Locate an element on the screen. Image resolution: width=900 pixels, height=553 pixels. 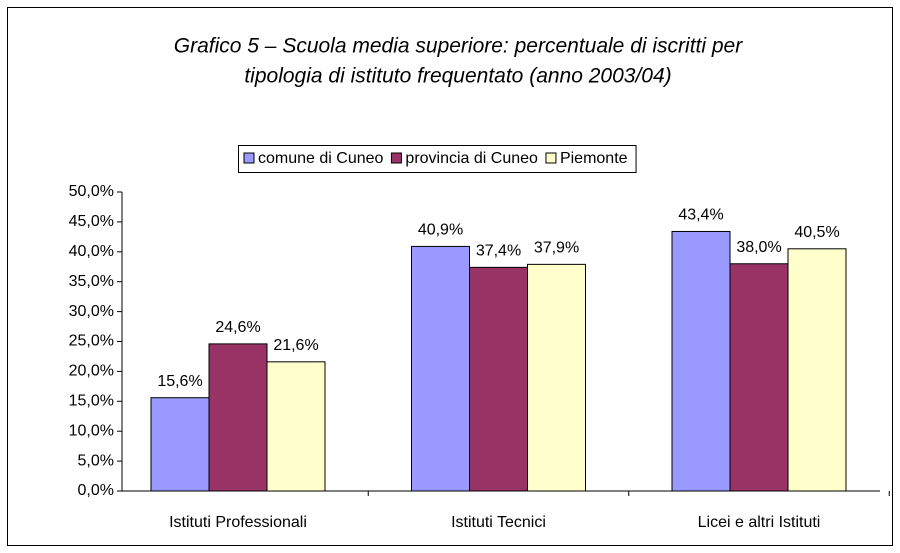
value-label: 40,5% is located at coordinates (816, 232).